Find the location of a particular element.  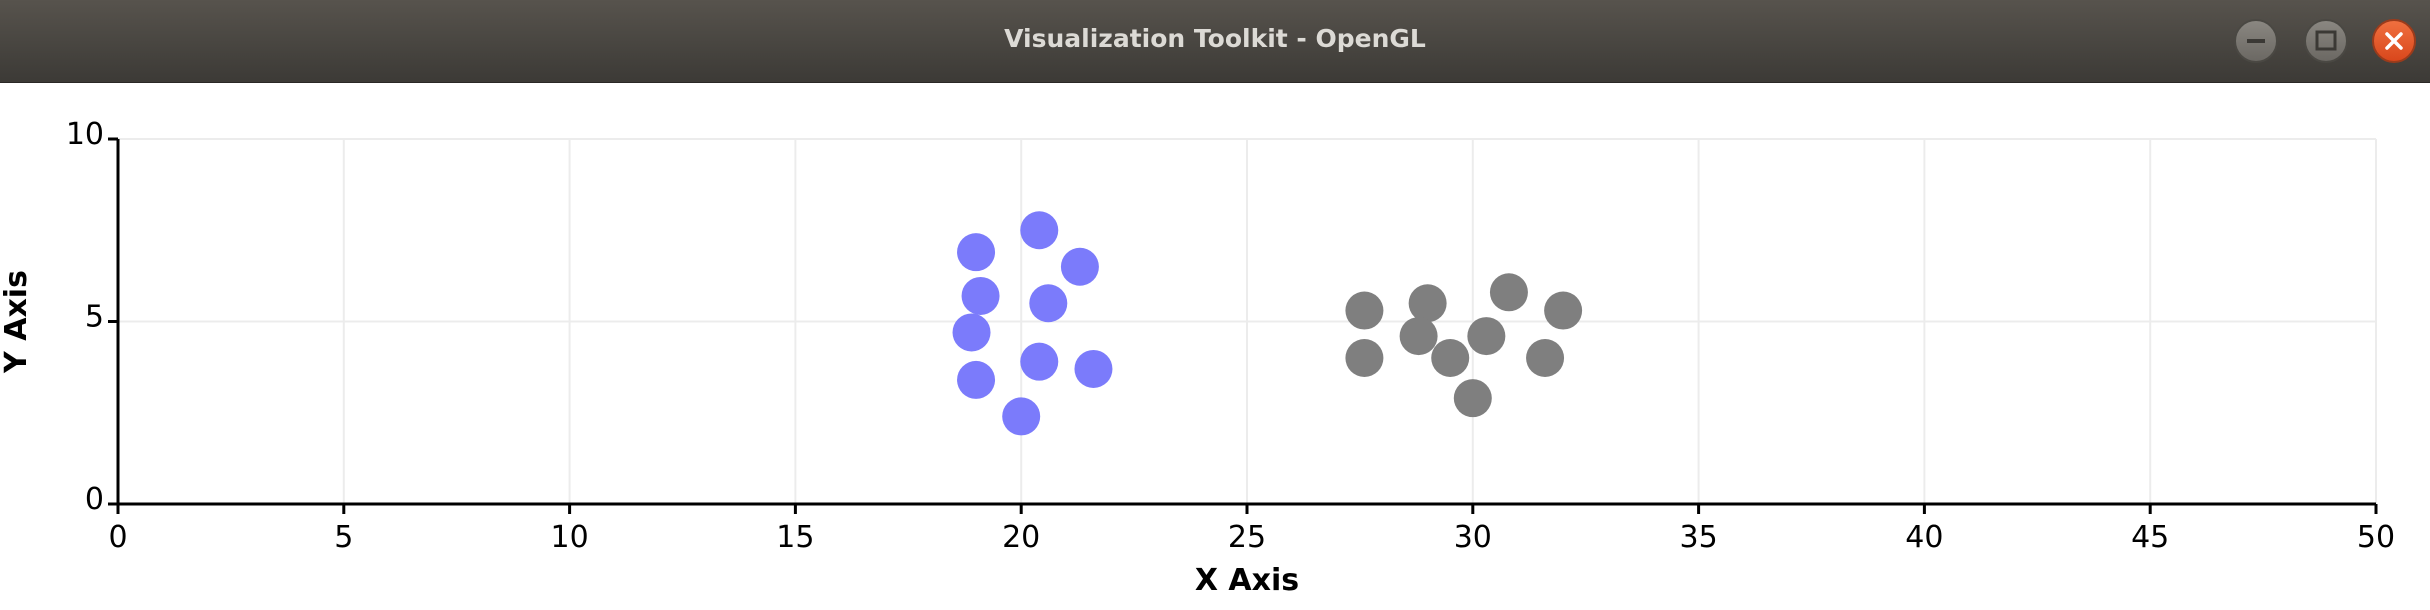

minimize-icon is located at coordinates (2256, 41).